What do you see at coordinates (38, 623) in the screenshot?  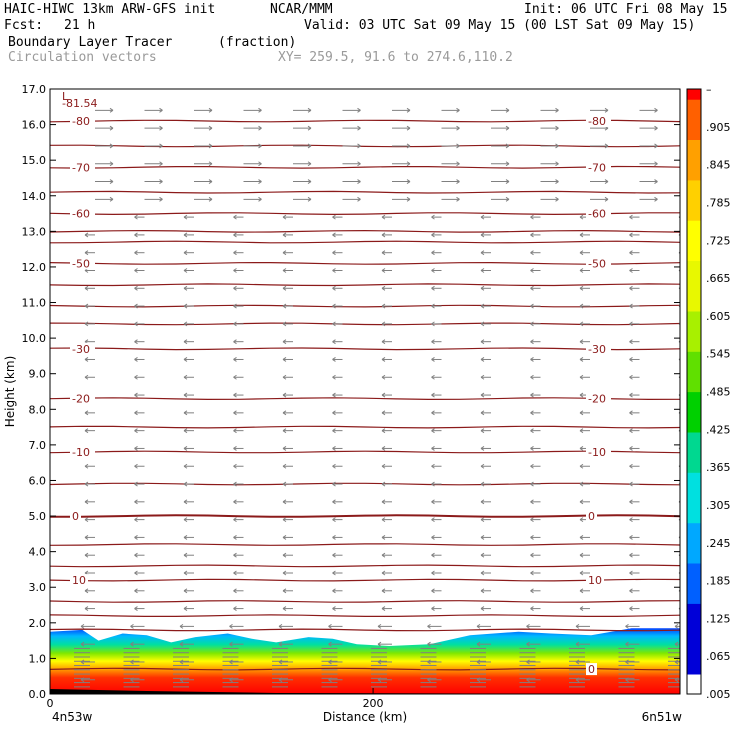 I see `y-tick-label: 2.0` at bounding box center [38, 623].